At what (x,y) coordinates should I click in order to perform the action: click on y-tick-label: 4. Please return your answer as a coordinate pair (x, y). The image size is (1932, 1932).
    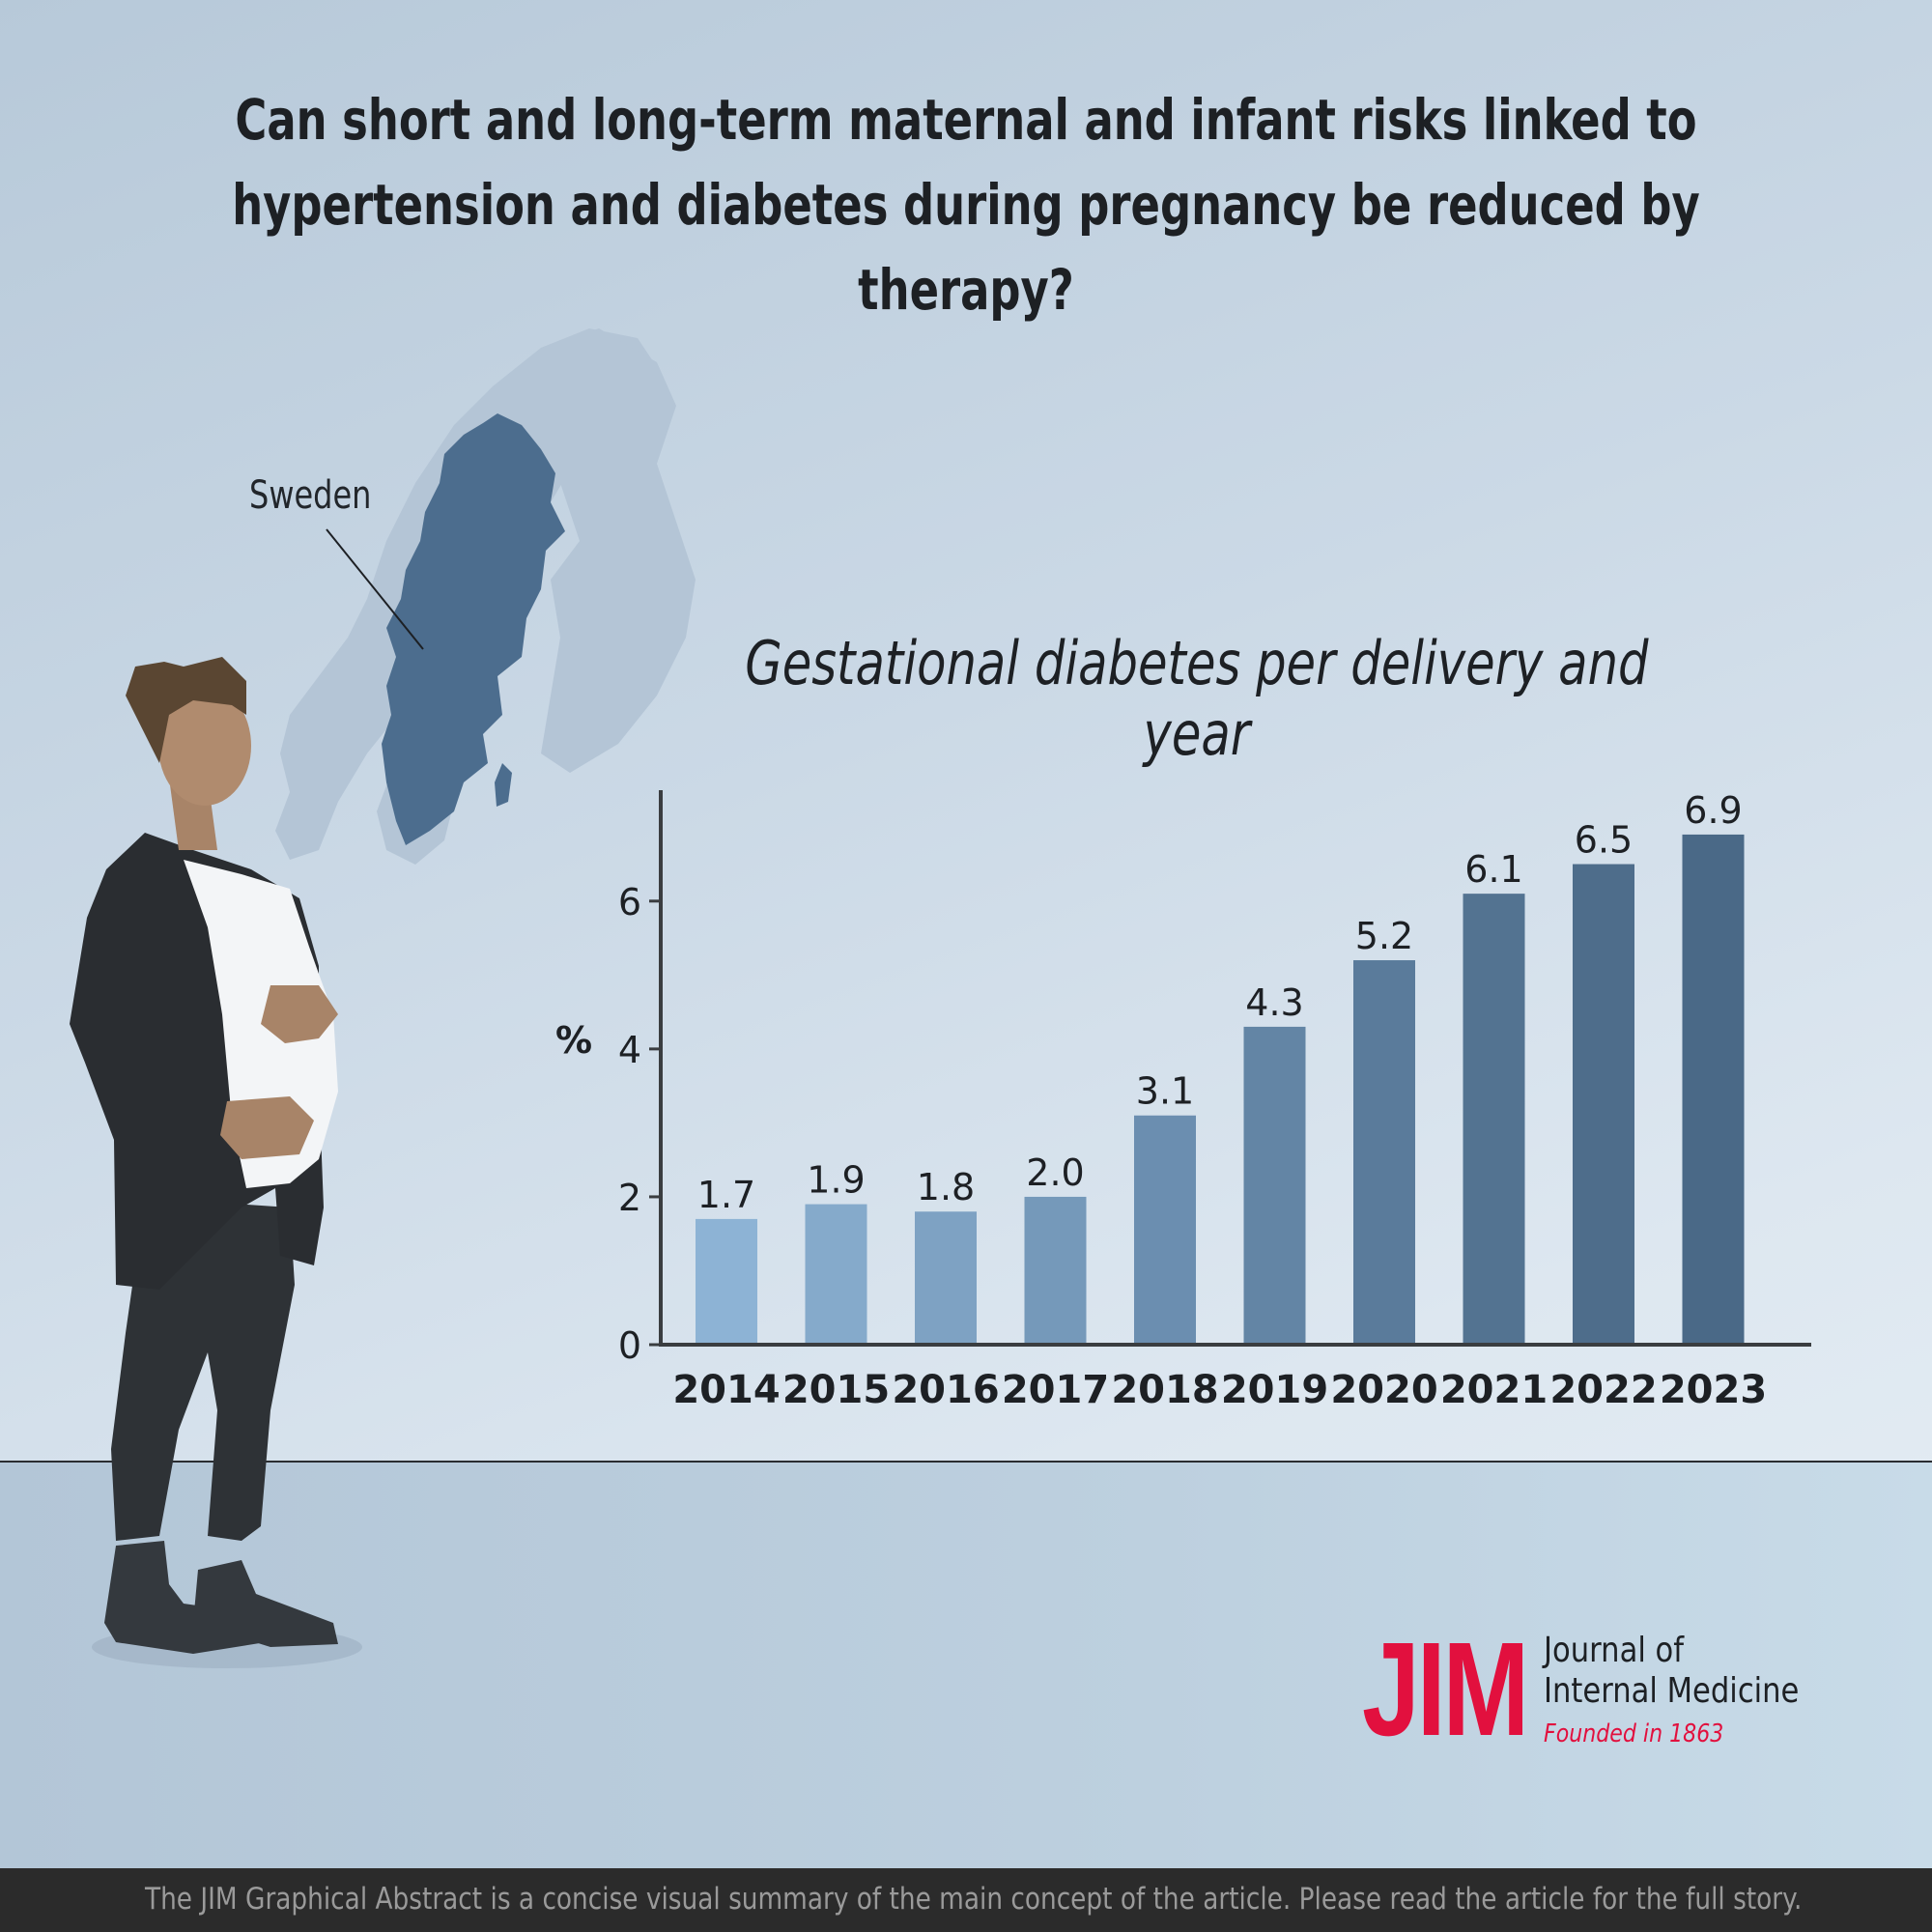
    Looking at the image, I should click on (629, 1050).